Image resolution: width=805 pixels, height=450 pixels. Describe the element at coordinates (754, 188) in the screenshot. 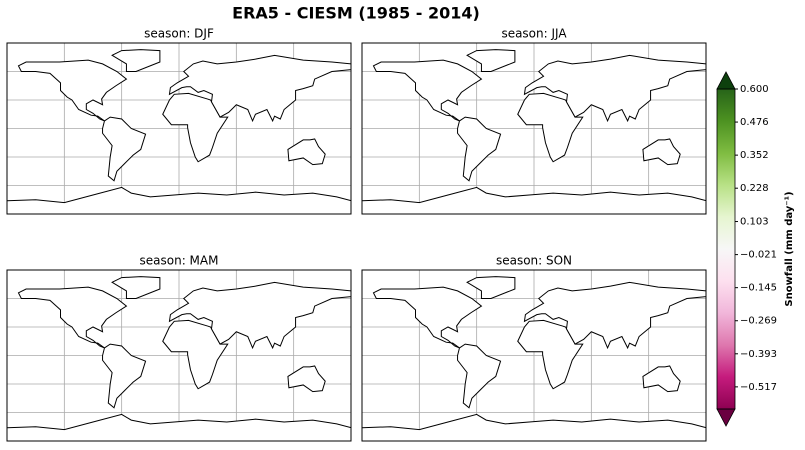

I see `colorbar-tick-label: 0.228` at that location.